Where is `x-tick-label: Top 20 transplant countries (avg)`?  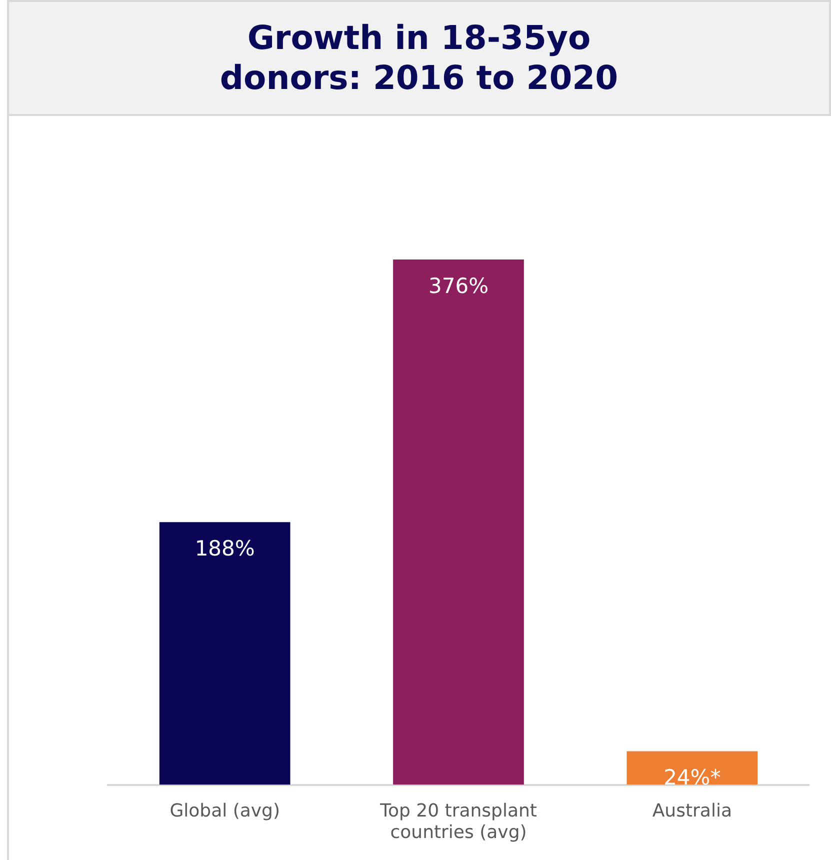
x-tick-label: Top 20 transplant countries (avg) is located at coordinates (458, 821).